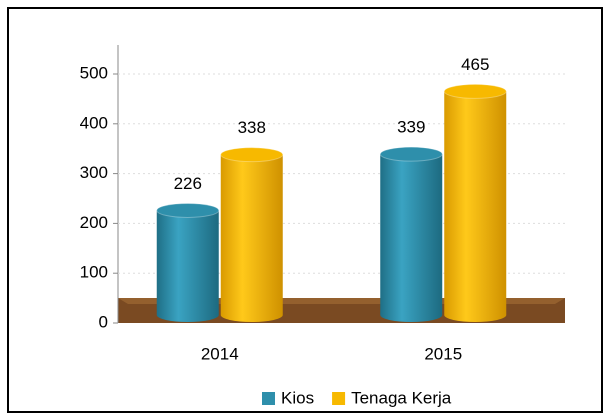 The height and width of the screenshot is (419, 610). What do you see at coordinates (188, 183) in the screenshot?
I see `data-label: 226` at bounding box center [188, 183].